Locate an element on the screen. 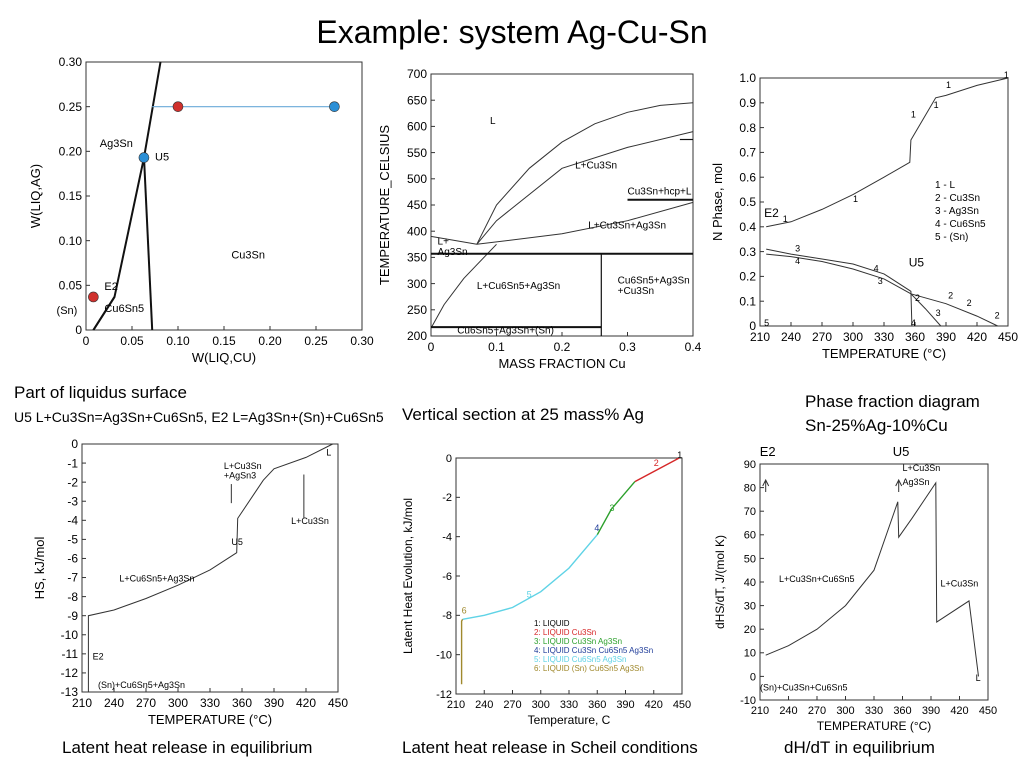 The image size is (1024, 768). region-label: Cu6Sn5 is located at coordinates (124, 309).